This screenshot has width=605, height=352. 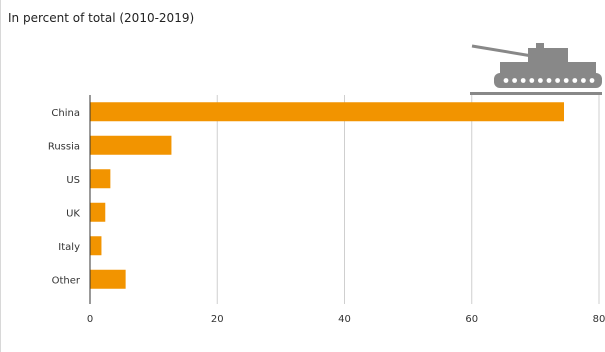 I want to click on bar-us, so click(x=100, y=179).